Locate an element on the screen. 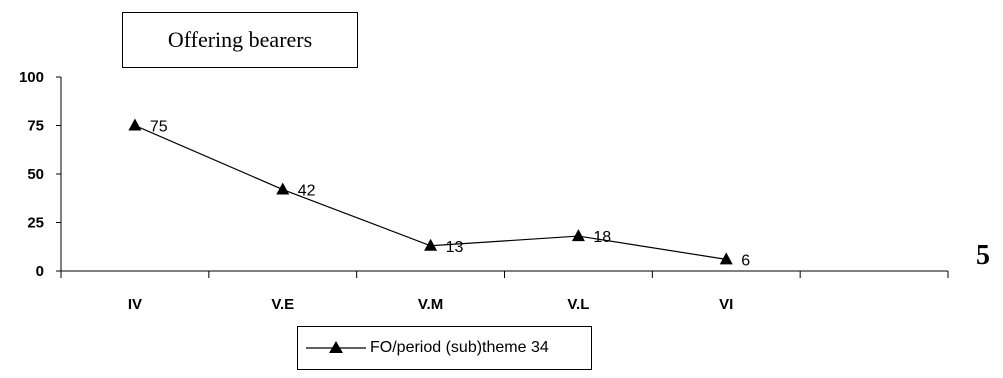 The width and height of the screenshot is (1003, 378). x-tick-label: V.L is located at coordinates (578, 304).